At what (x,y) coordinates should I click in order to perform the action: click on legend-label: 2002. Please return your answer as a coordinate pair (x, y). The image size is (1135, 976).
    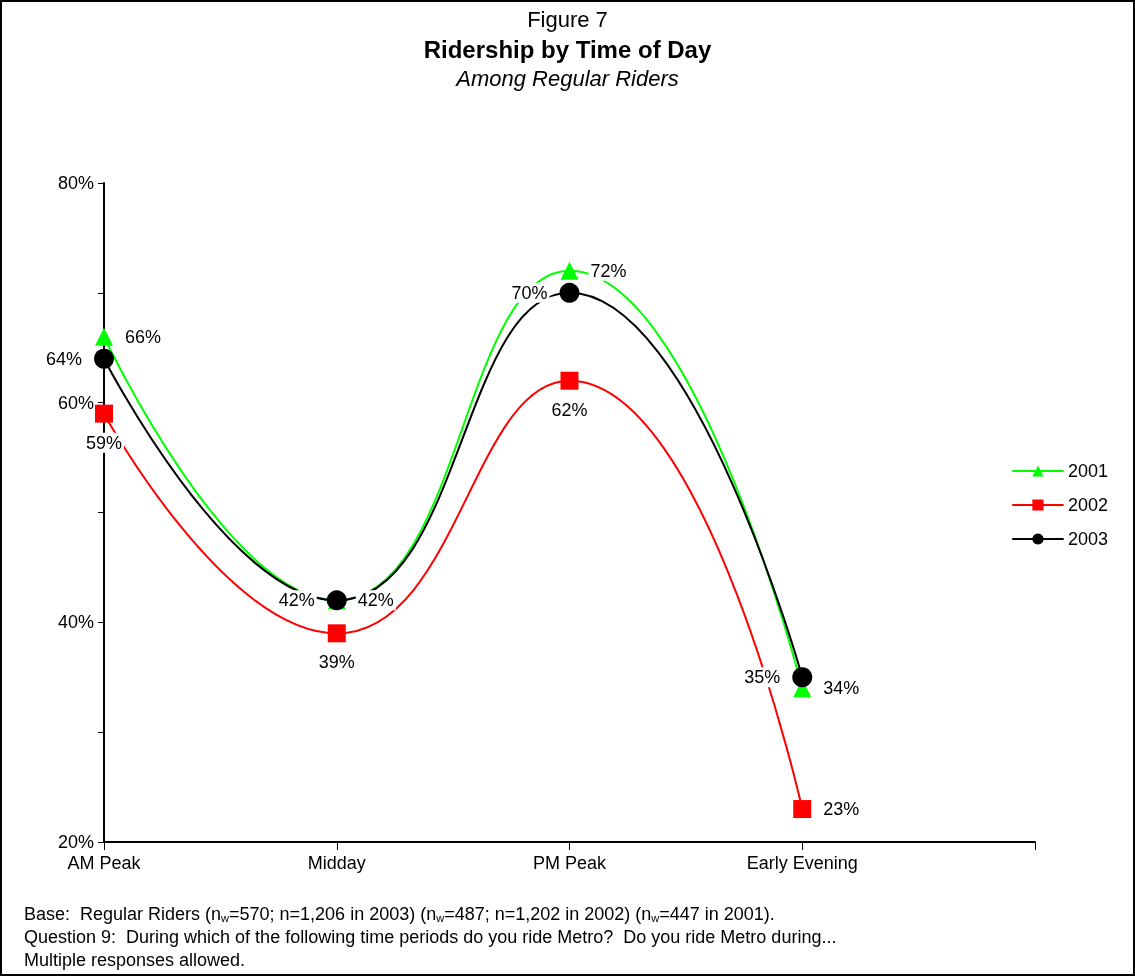
    Looking at the image, I should click on (1087, 505).